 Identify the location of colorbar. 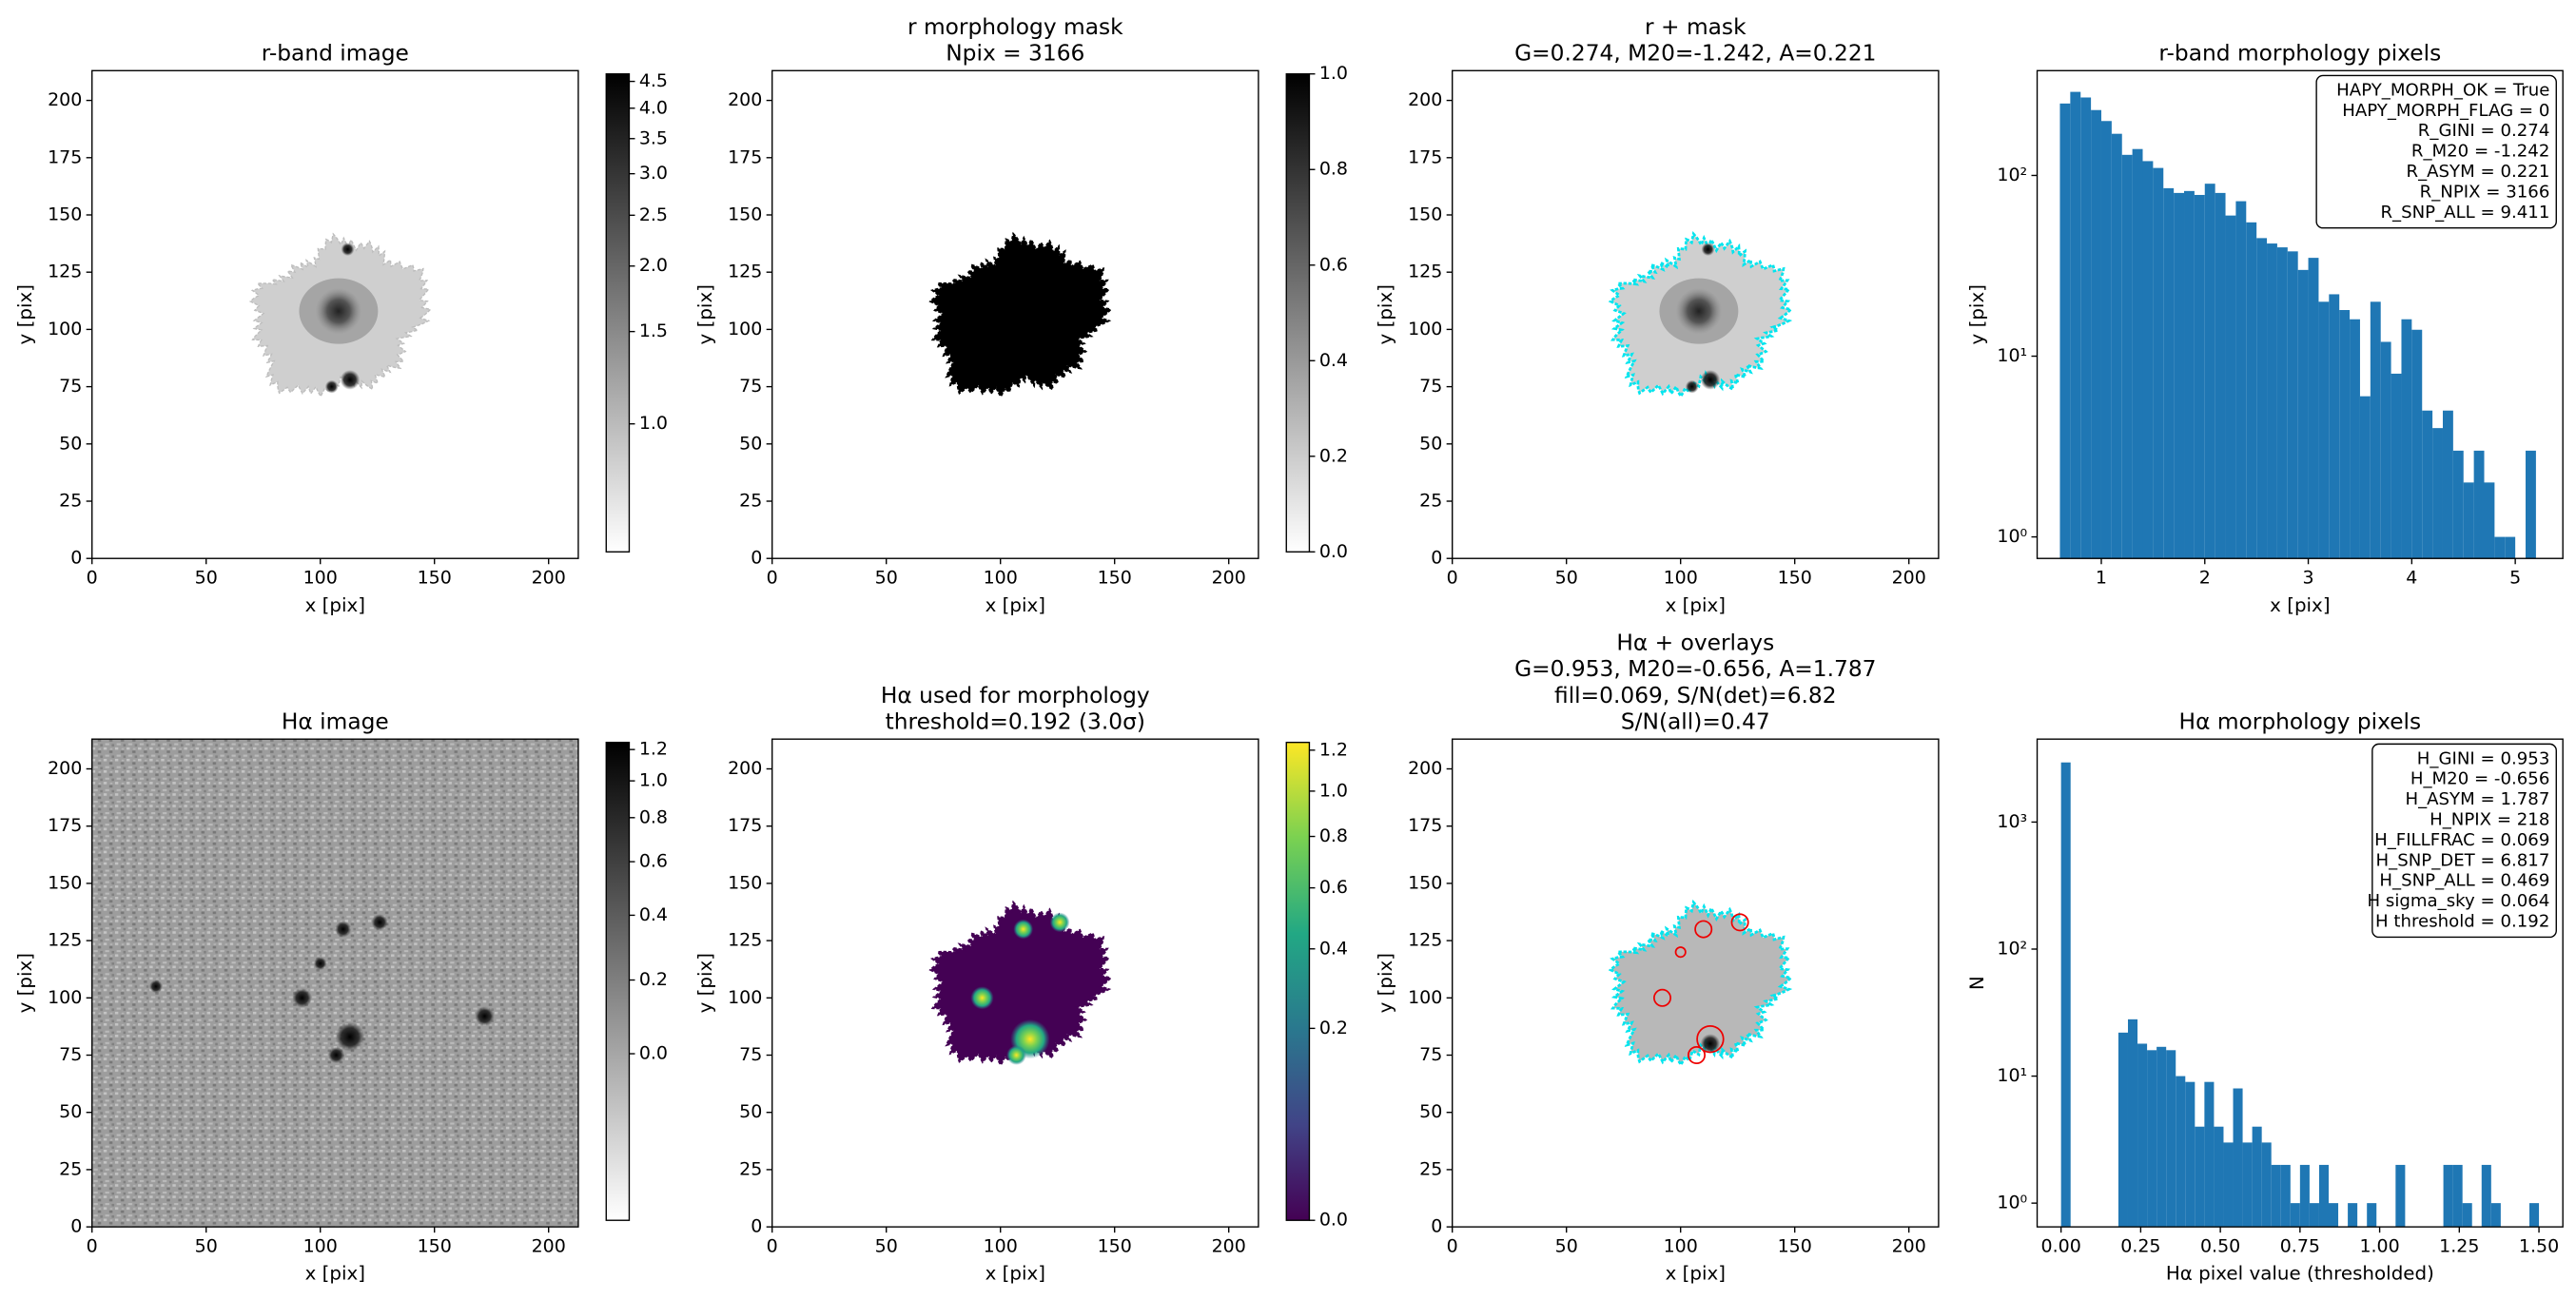
(618, 313).